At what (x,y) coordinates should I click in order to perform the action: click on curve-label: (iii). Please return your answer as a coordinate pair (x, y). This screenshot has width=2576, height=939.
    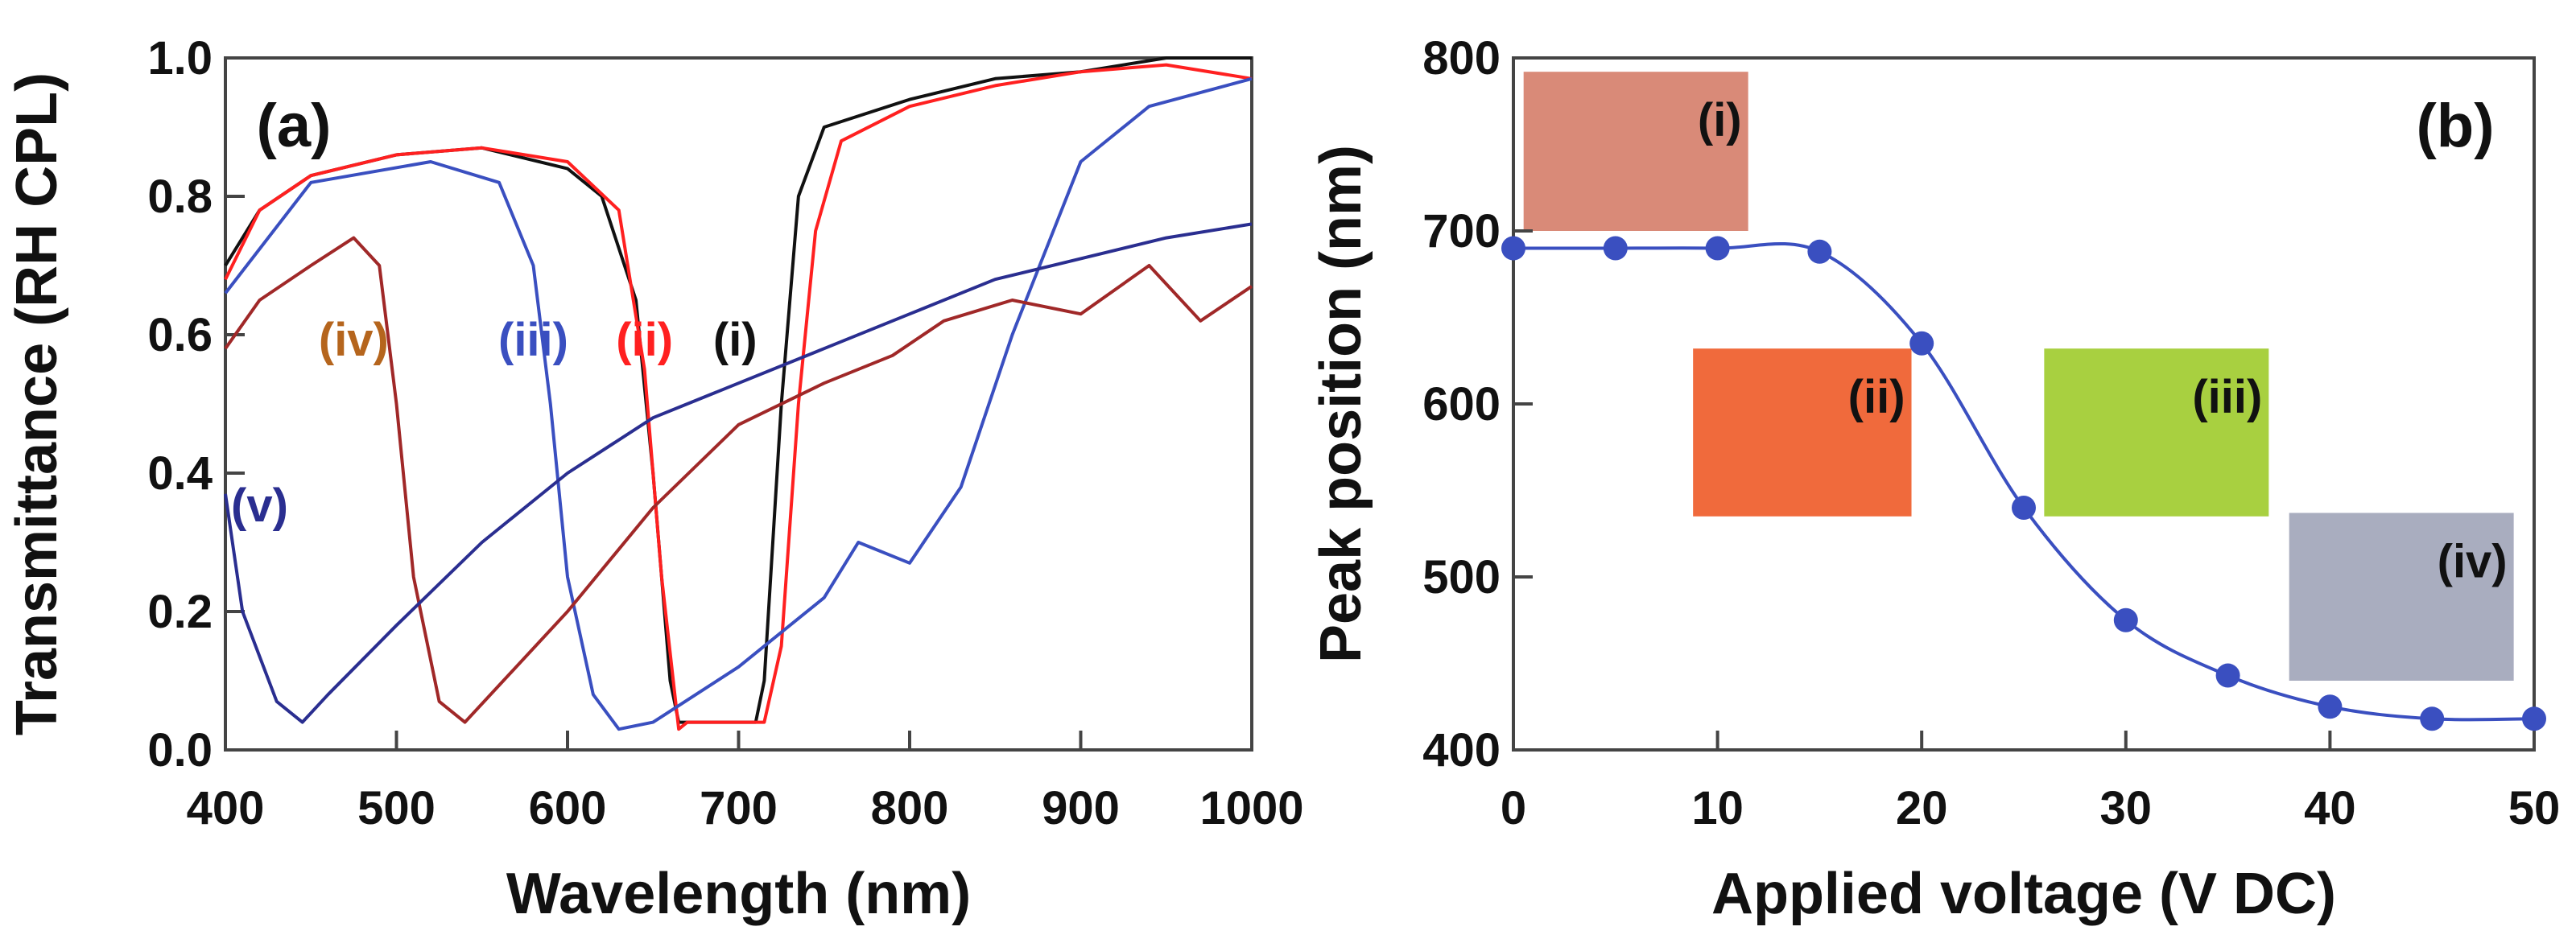
    Looking at the image, I should click on (533, 340).